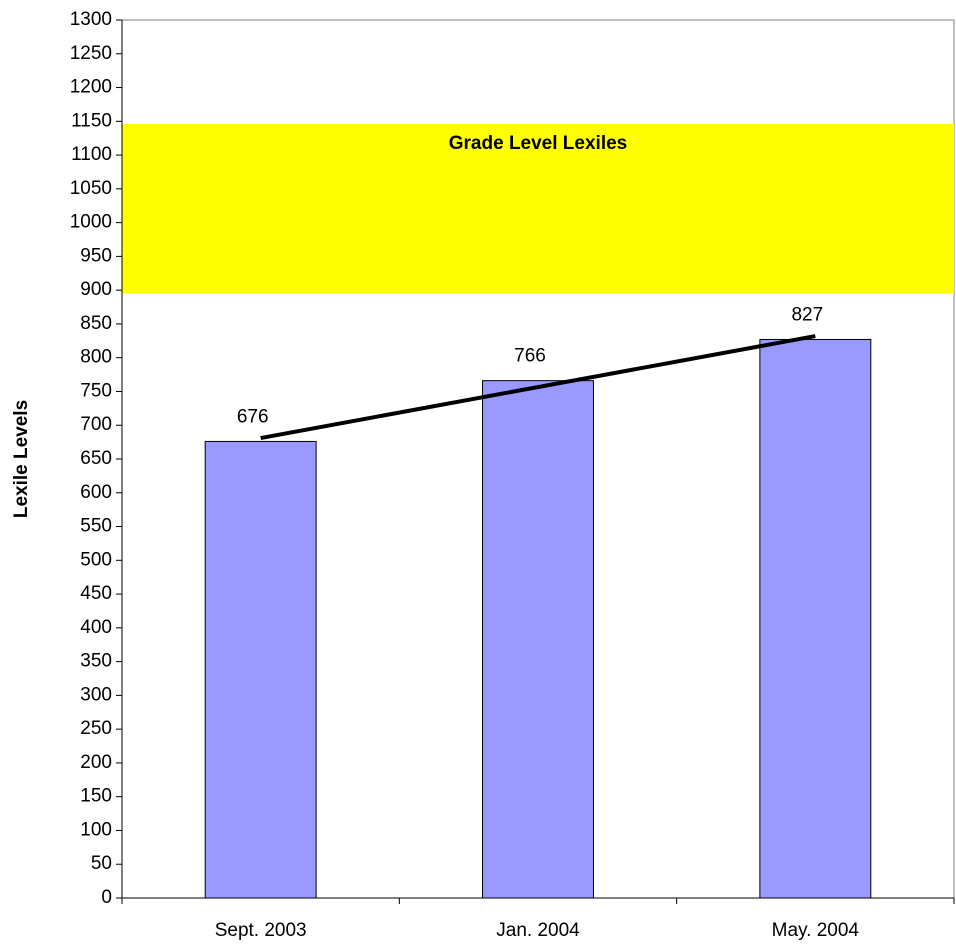  I want to click on y-tick-label: 350, so click(96, 661).